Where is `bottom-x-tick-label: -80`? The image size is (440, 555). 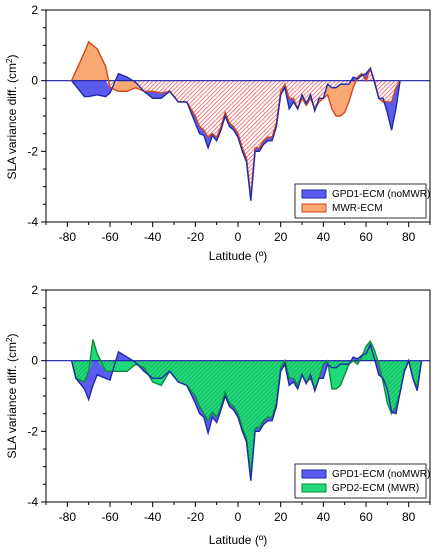 bottom-x-tick-label: -80 is located at coordinates (68, 517).